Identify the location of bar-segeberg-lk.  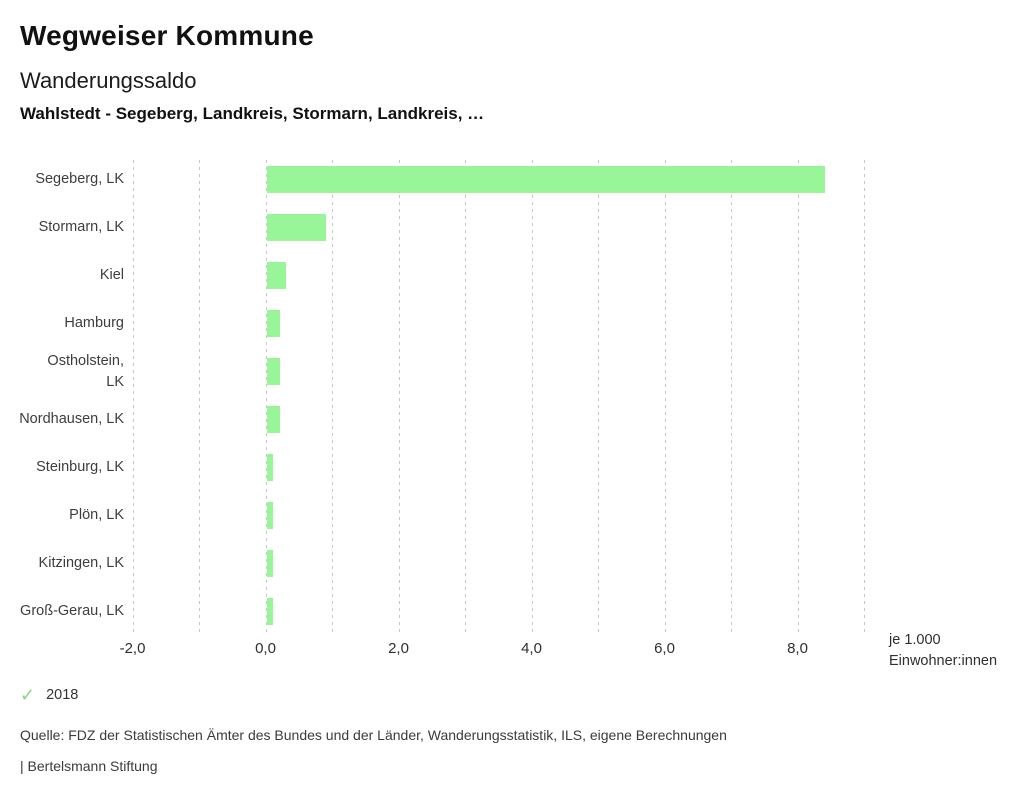
(546, 179).